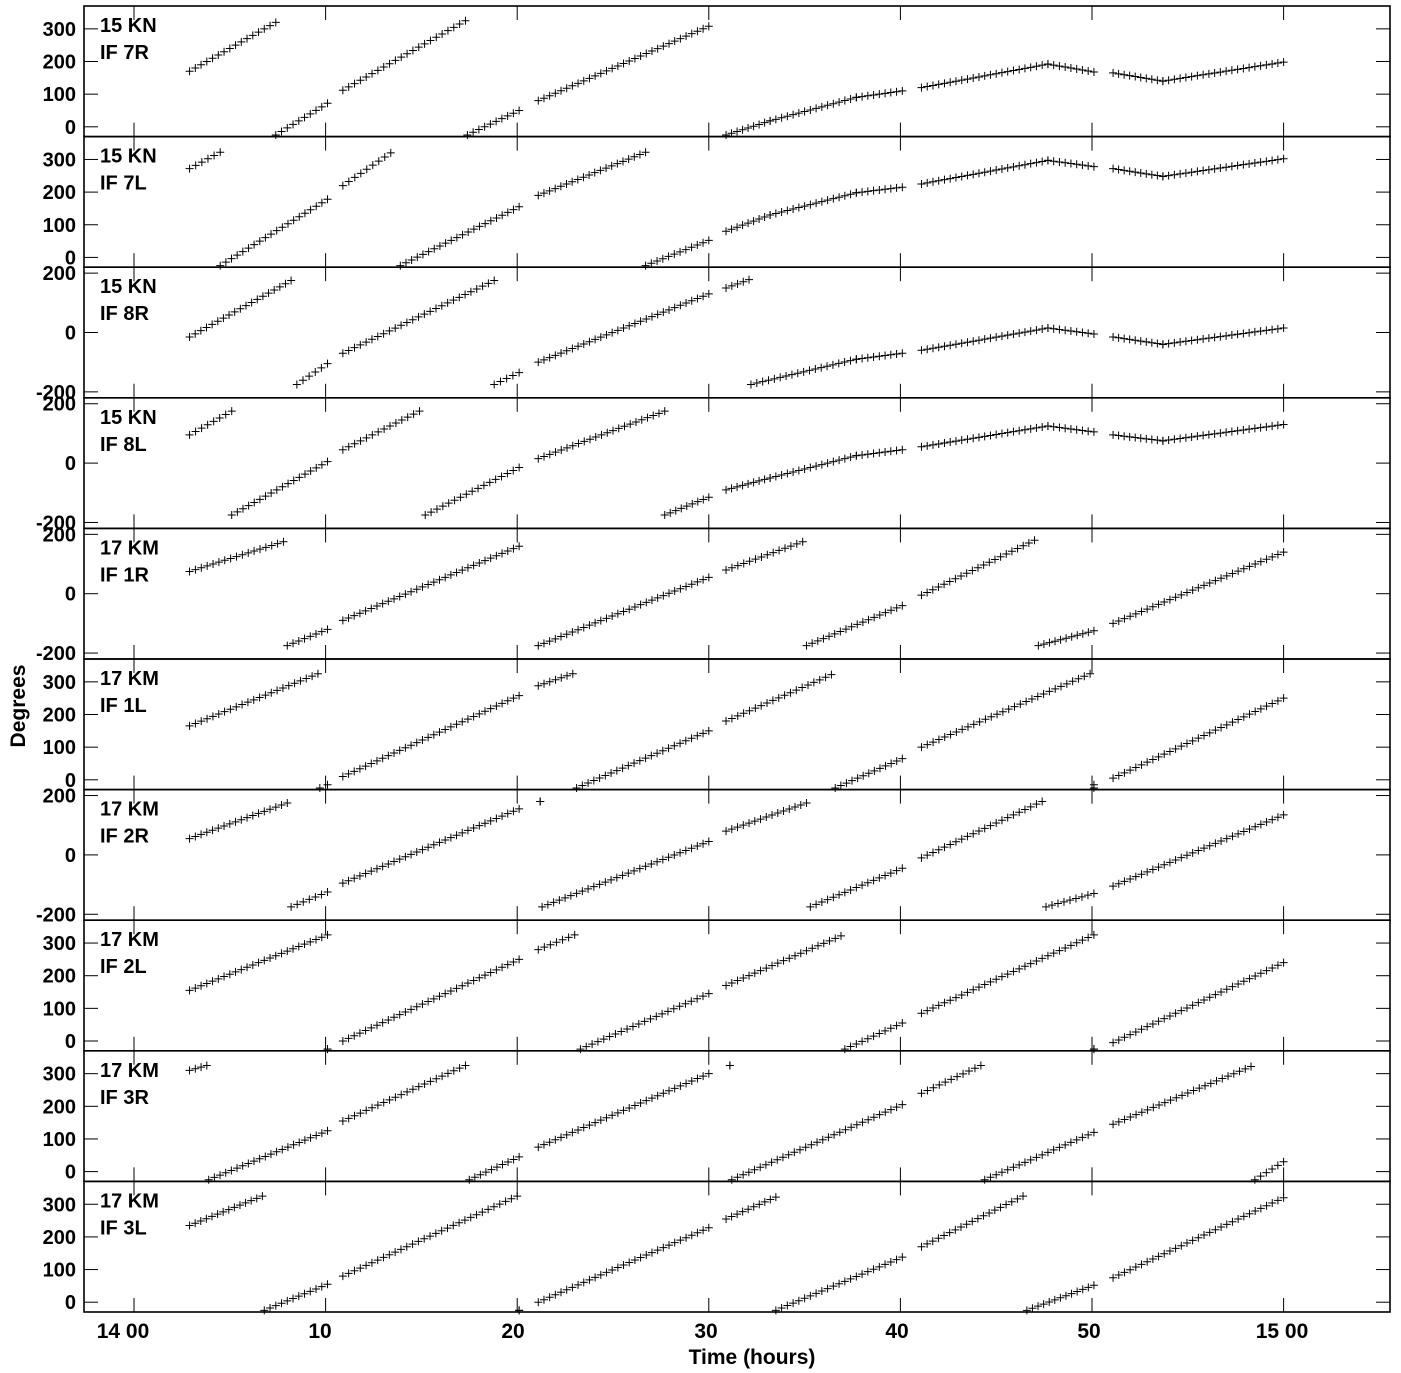  Describe the element at coordinates (129, 1201) in the screenshot. I see `panel-baseline-label: 17 KM` at that location.